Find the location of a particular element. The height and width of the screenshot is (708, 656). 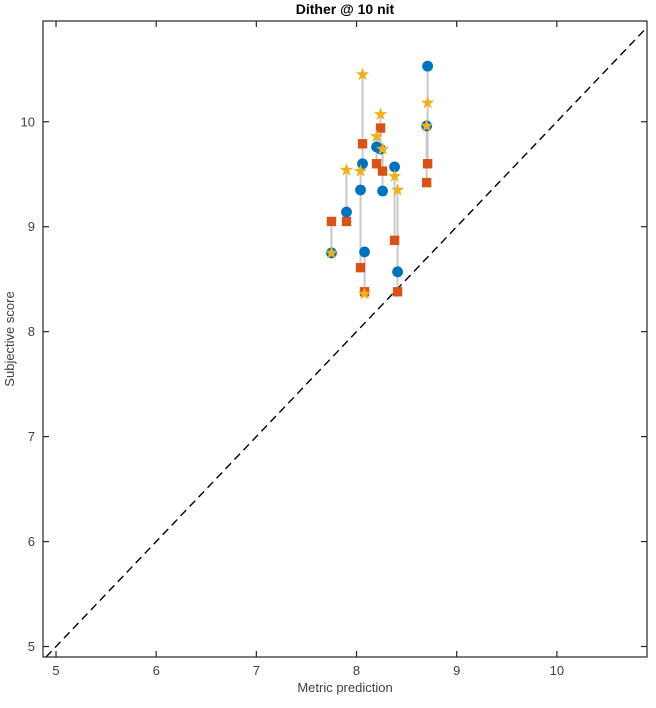

connector-lines-layer is located at coordinates (379, 180).